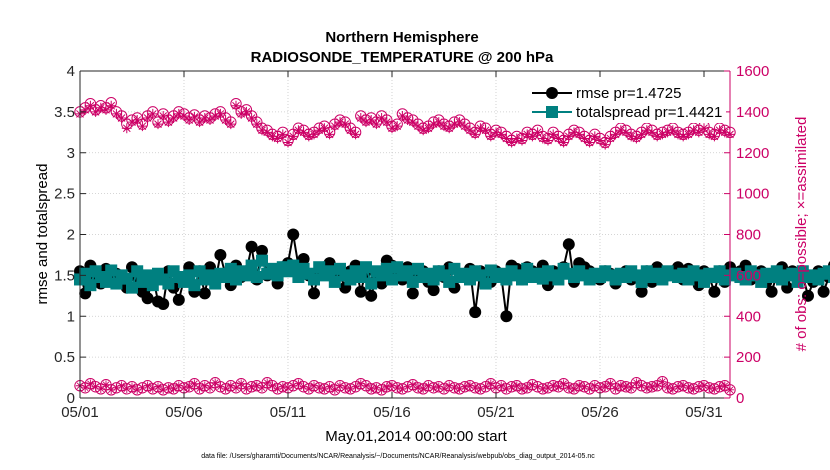 The height and width of the screenshot is (470, 830). I want to click on y2-tick-label: 1600, so click(752, 71).